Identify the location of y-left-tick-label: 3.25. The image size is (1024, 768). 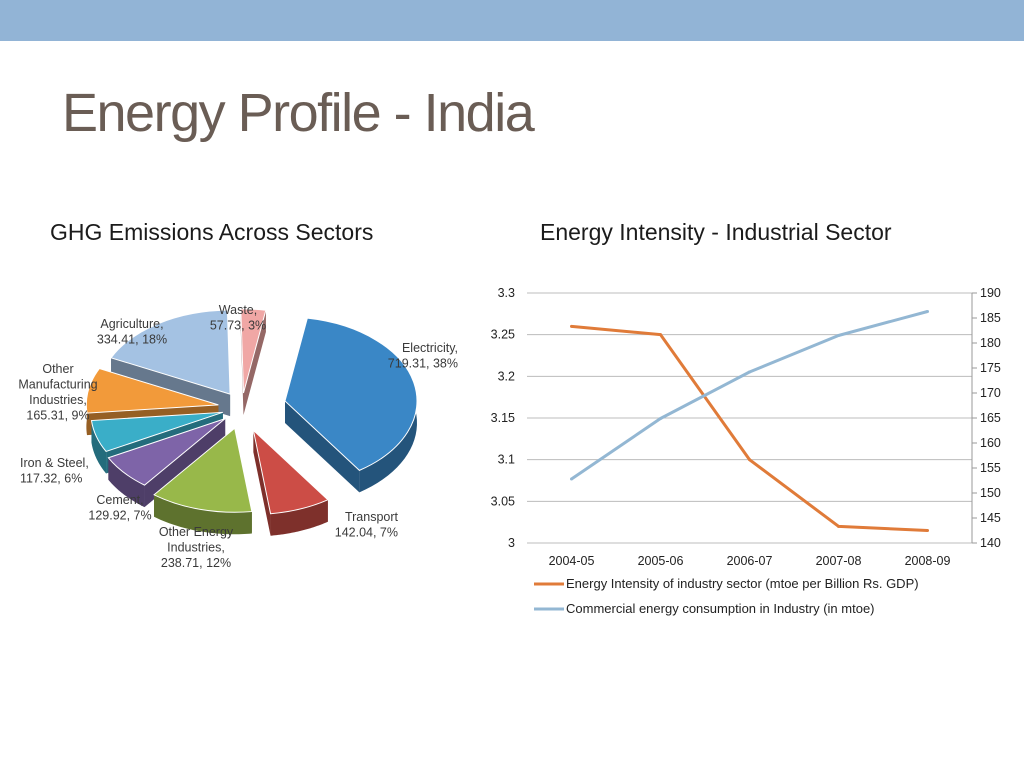
(503, 335).